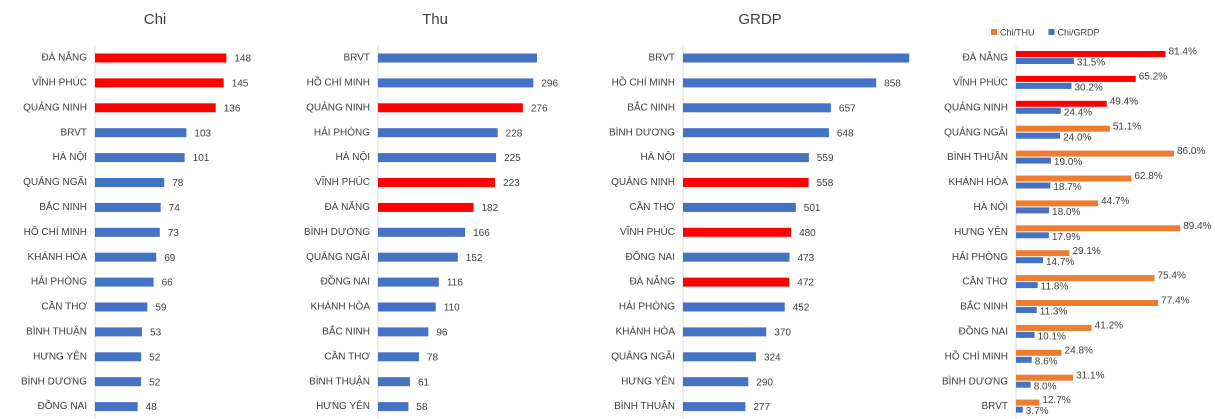  Describe the element at coordinates (161, 308) in the screenshot. I see `value-label: 59` at that location.